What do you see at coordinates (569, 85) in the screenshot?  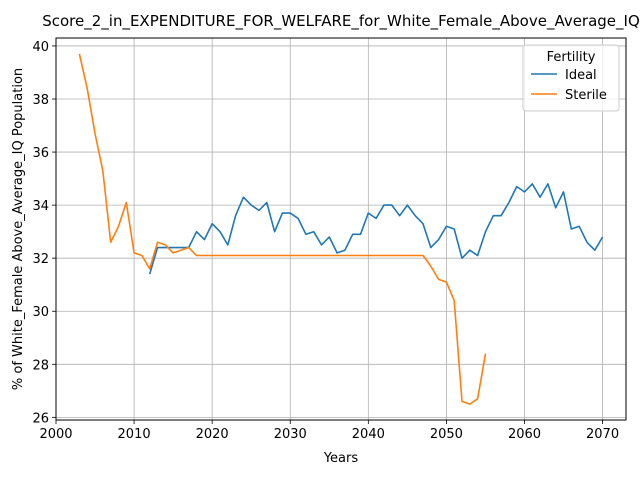 I see `legend-entries: Ideal Sterile` at bounding box center [569, 85].